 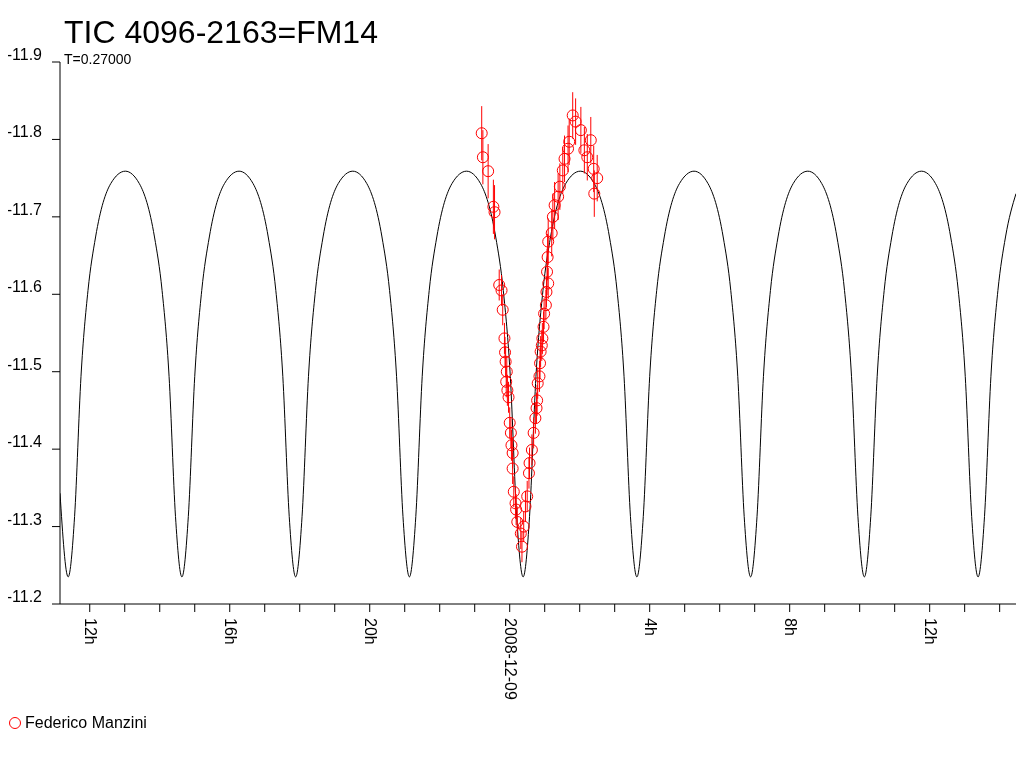 What do you see at coordinates (791, 627) in the screenshot?
I see `x-tick-label: 8h` at bounding box center [791, 627].